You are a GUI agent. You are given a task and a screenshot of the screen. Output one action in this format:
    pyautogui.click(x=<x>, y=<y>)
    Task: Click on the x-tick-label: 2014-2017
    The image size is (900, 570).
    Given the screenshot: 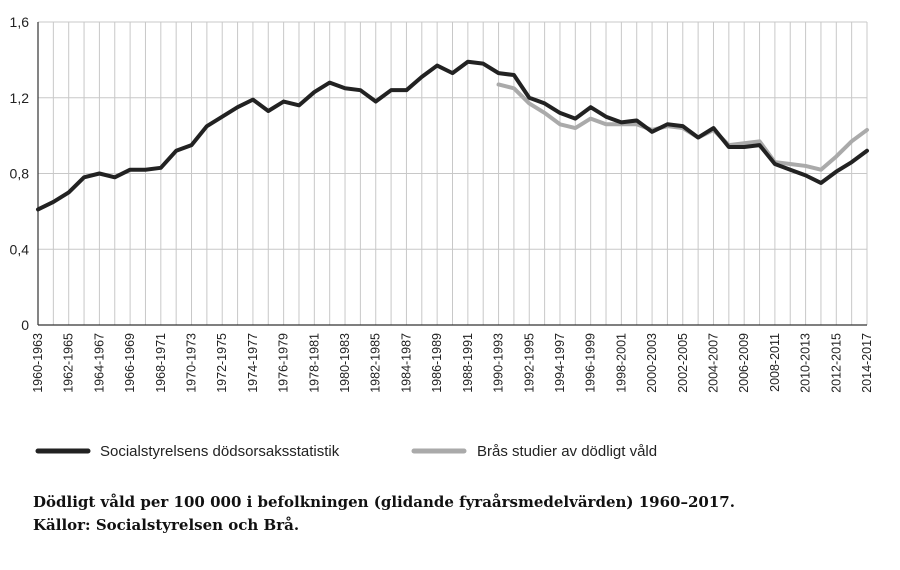 What is the action you would take?
    pyautogui.click(x=867, y=363)
    